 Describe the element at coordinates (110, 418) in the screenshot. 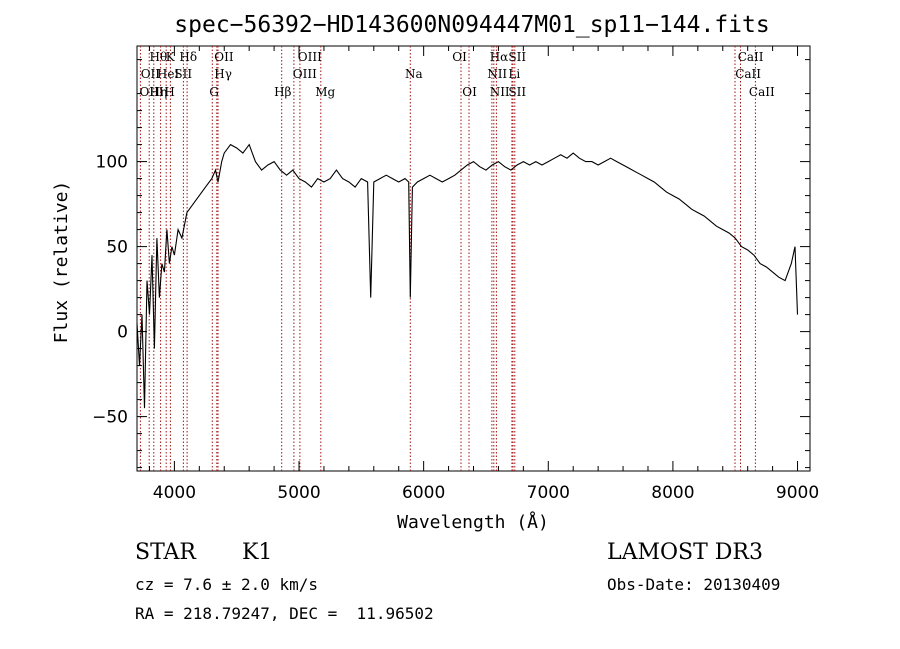

I see `y-tick-label: −50` at that location.